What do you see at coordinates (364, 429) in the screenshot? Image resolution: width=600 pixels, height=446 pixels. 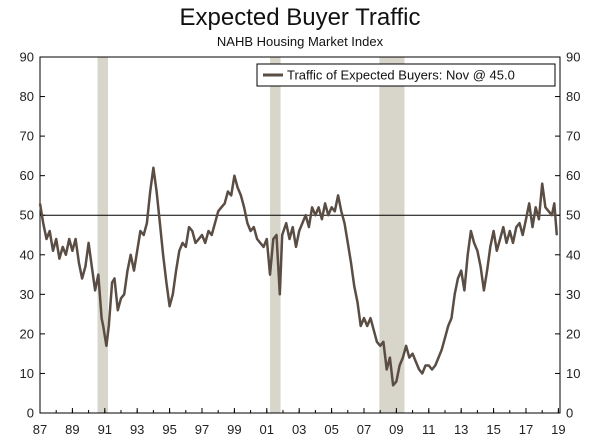 I see `x-tick-label-07: 07` at bounding box center [364, 429].